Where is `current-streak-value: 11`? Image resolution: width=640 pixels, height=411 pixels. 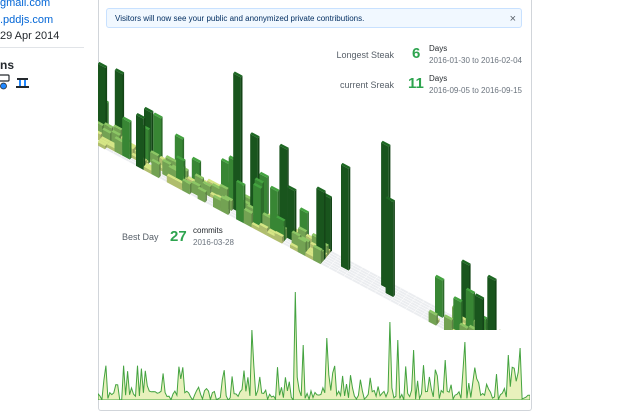 current-streak-value: 11 is located at coordinates (416, 83).